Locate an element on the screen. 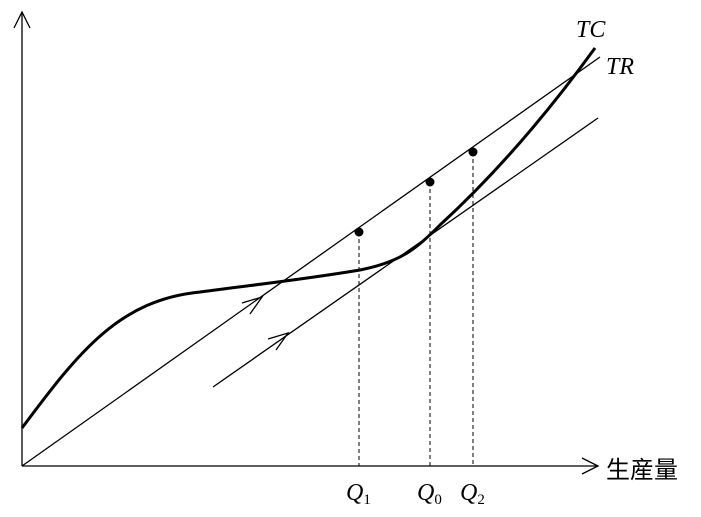 The image size is (701, 517). quantity-label: Q2 is located at coordinates (472, 494).